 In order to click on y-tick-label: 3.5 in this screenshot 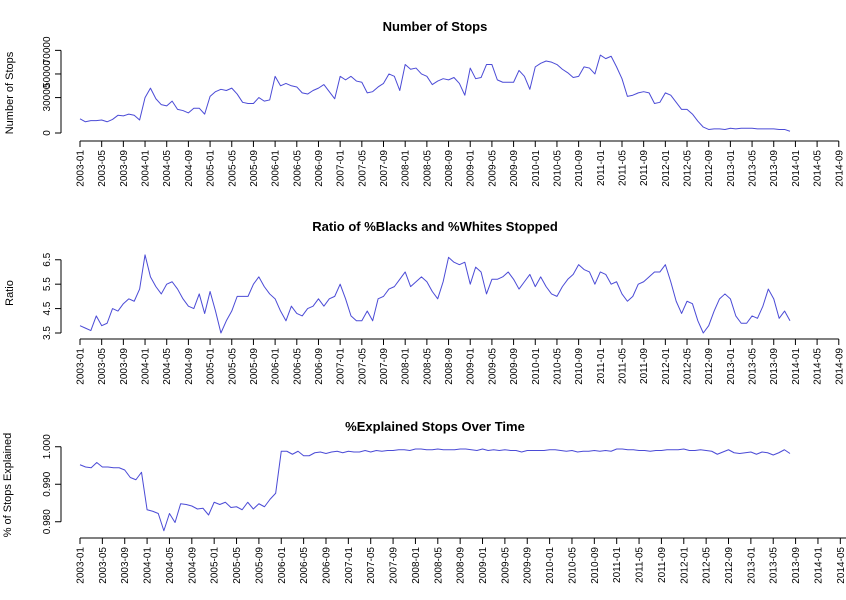, I will do `click(47, 333)`.